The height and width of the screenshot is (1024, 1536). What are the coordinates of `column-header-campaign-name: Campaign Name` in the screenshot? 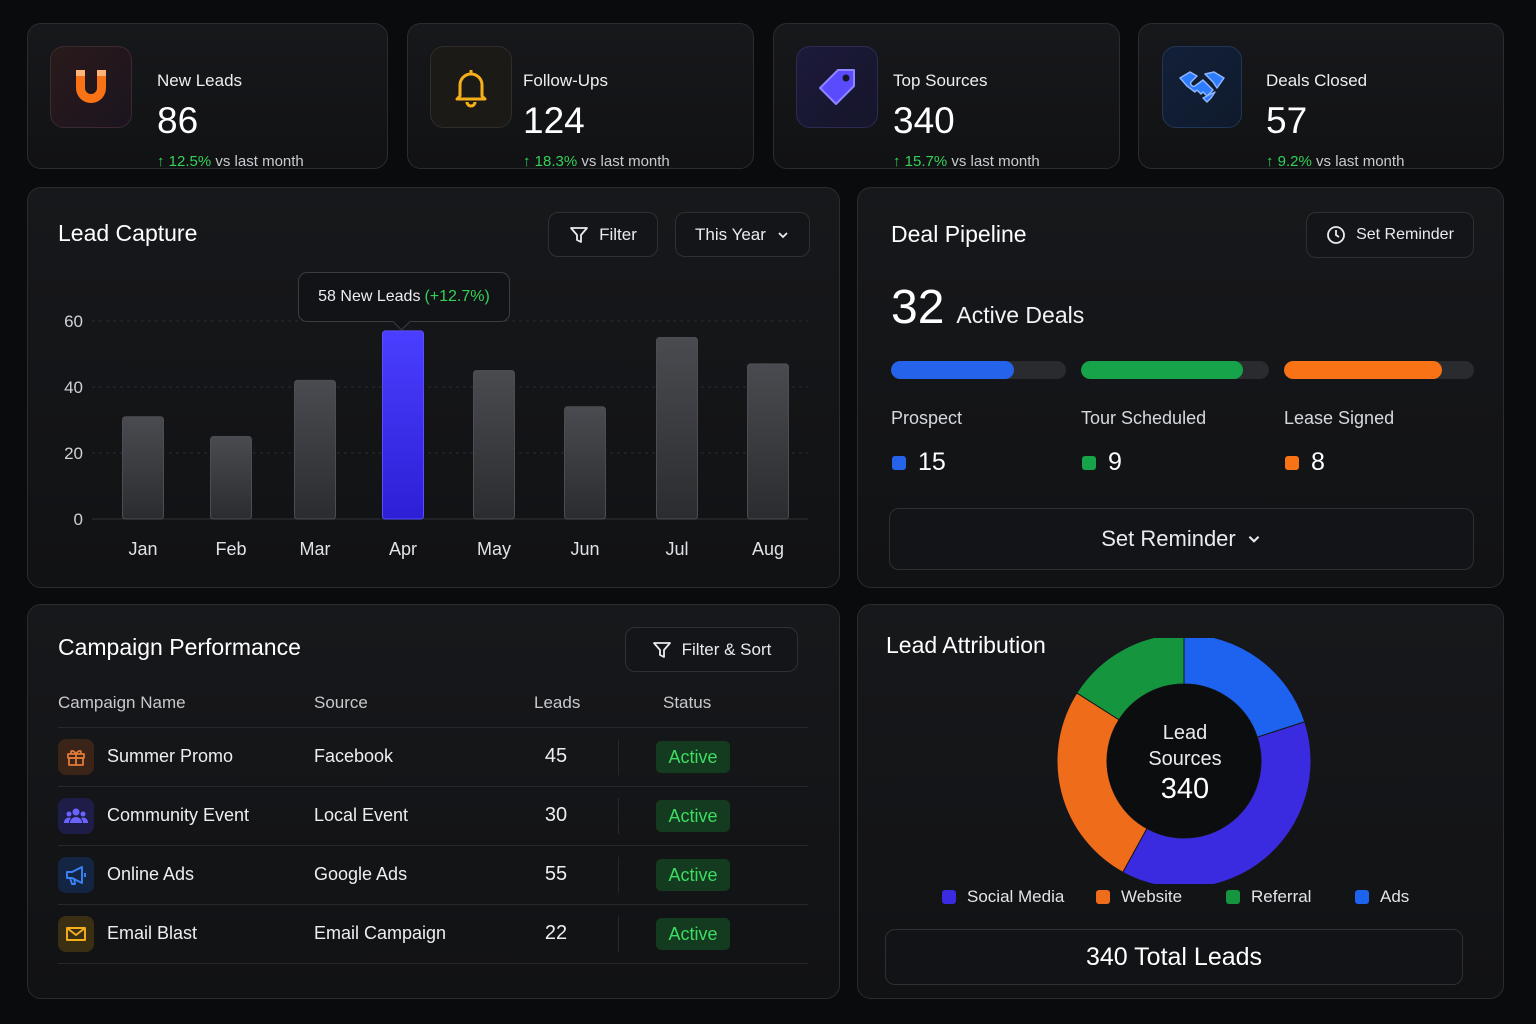 It's located at (122, 702).